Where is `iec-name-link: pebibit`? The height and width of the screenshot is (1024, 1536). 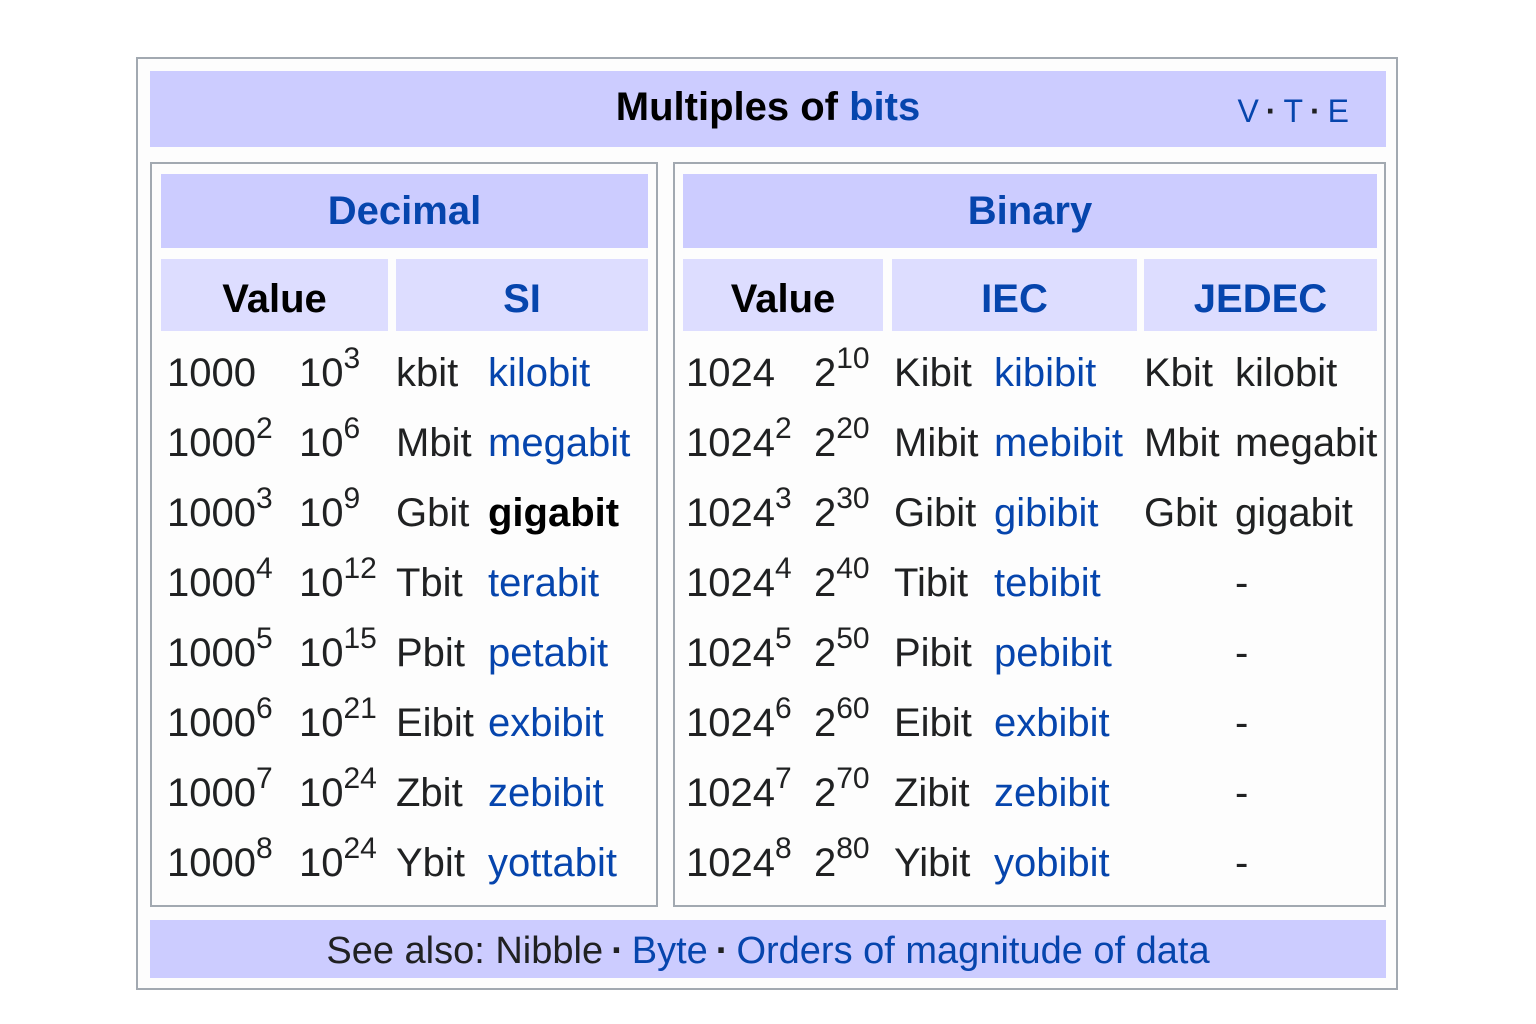 iec-name-link: pebibit is located at coordinates (1053, 653).